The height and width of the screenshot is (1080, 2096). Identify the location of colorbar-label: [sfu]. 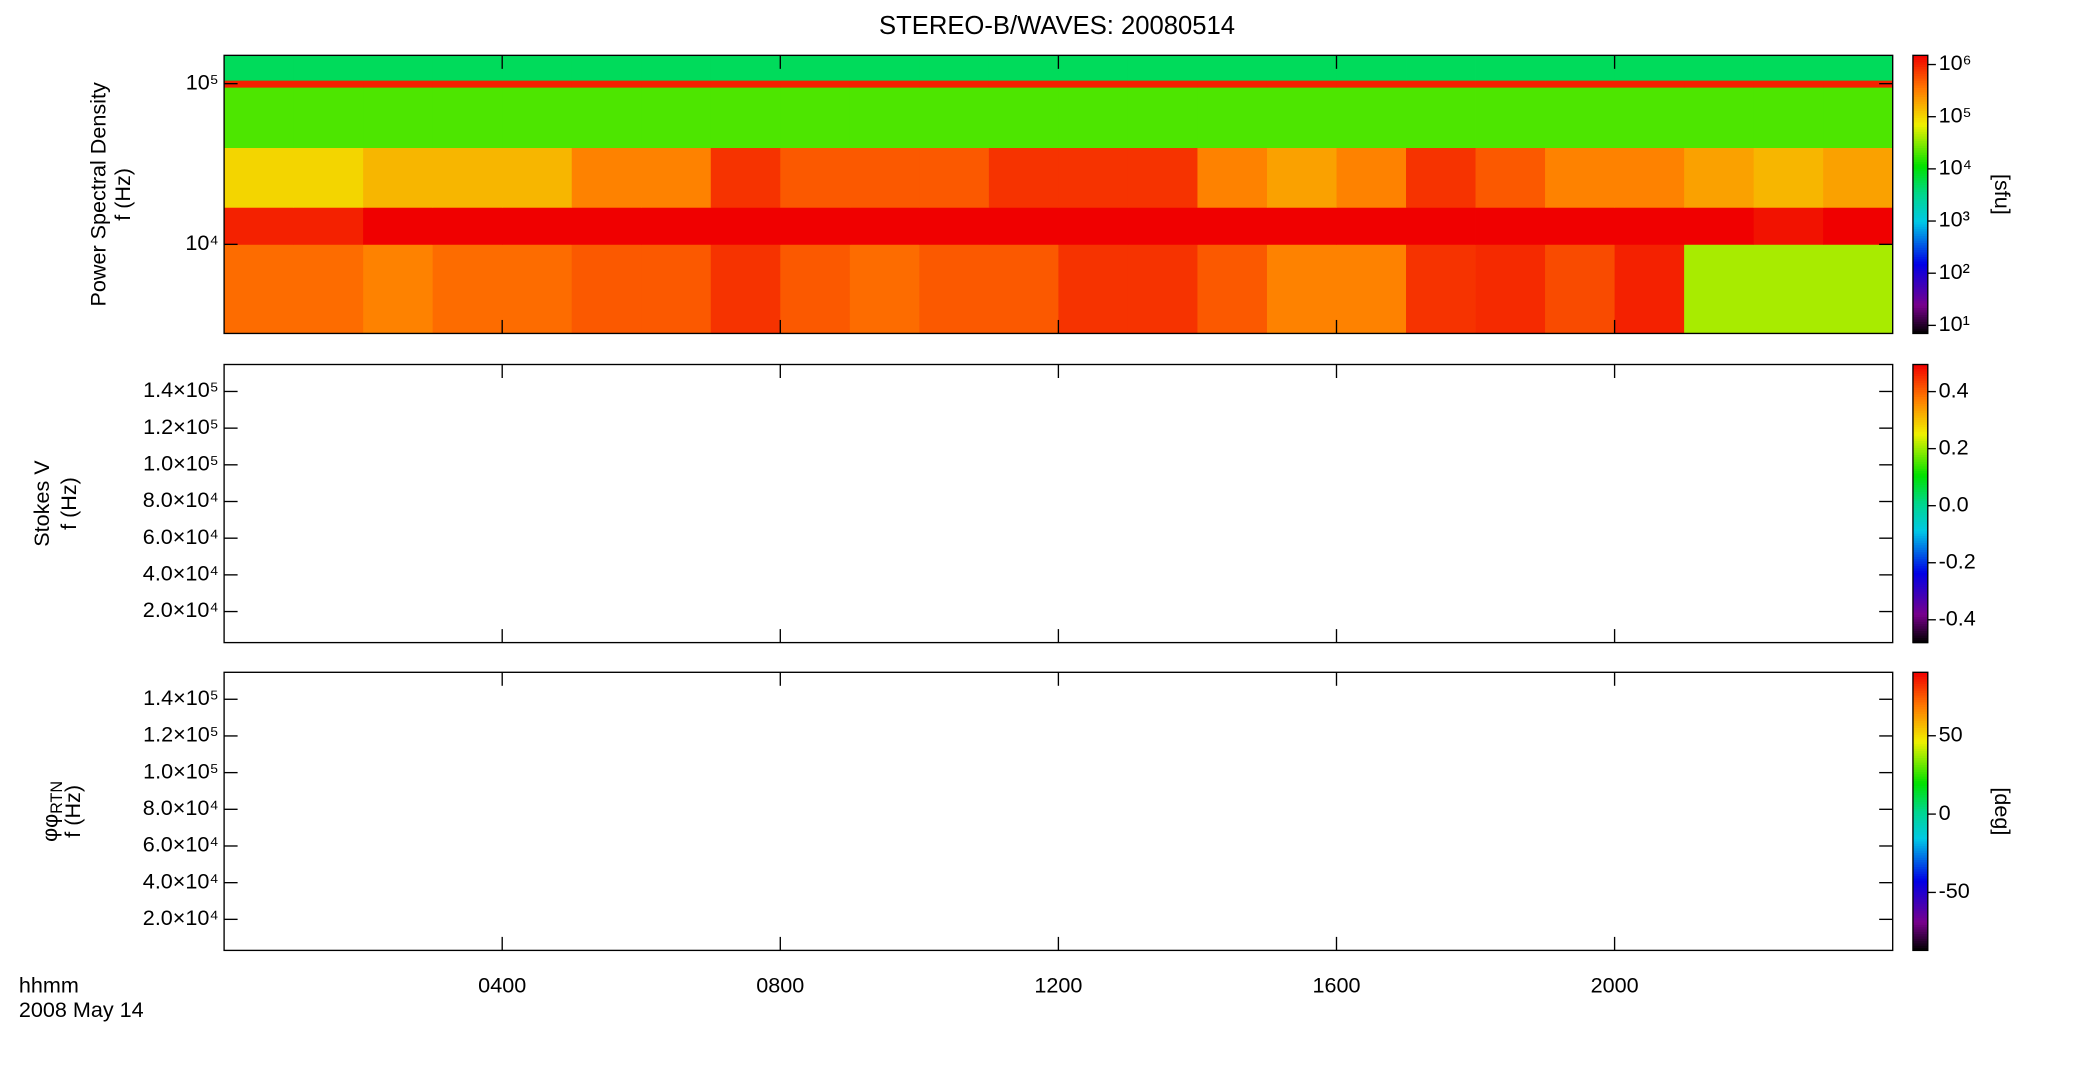
(2002, 194).